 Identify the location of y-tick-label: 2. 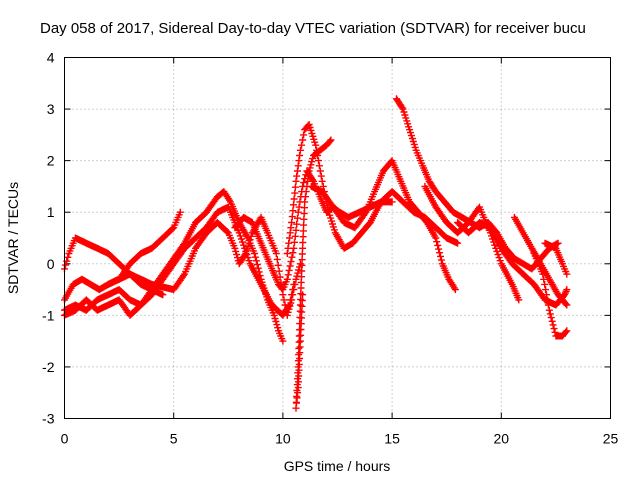
(51, 161).